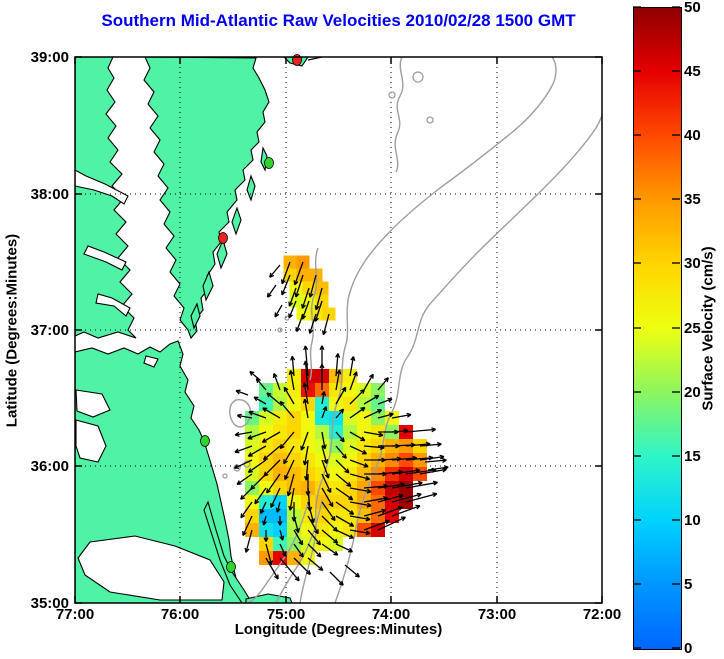 Image resolution: width=724 pixels, height=659 pixels. I want to click on colorbar-tick-label: 20, so click(692, 392).